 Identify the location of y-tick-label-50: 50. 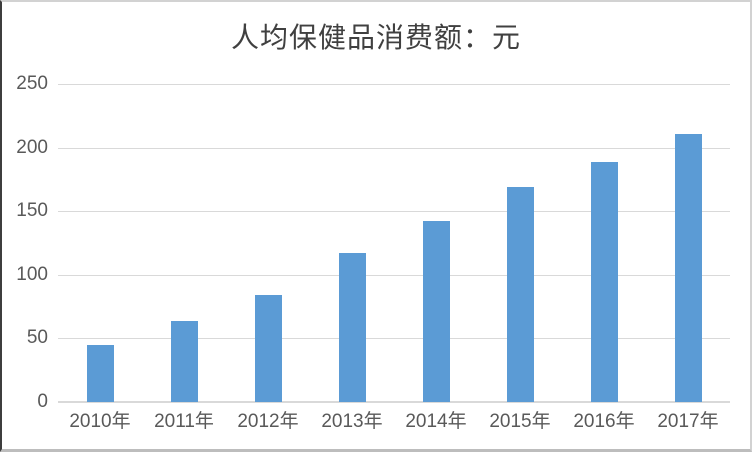
(37, 338).